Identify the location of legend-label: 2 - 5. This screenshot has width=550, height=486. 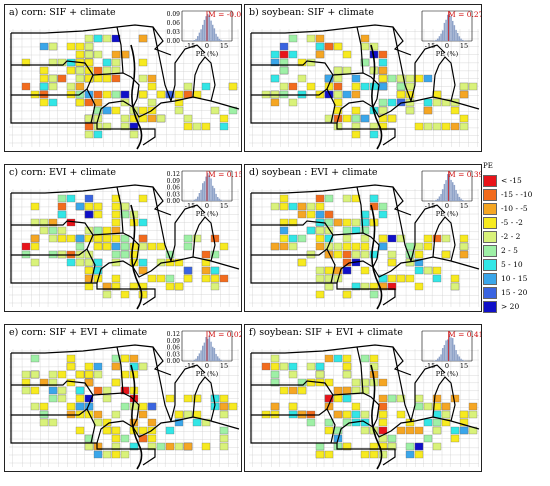
(509, 250).